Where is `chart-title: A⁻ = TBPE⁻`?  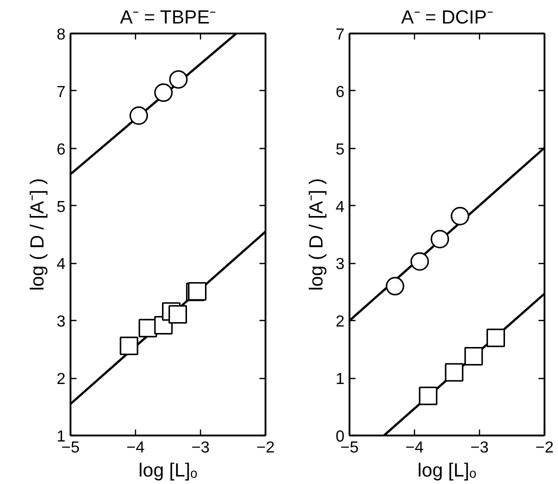
chart-title: A⁻ = TBPE⁻ is located at coordinates (168, 18).